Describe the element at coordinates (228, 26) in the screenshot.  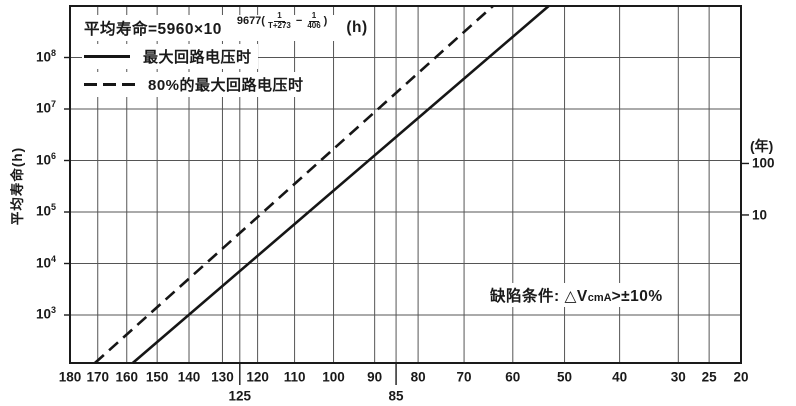
I see `formula-row: 平均寿命=5960×10 9677(1 T+273−1 406) (h)` at that location.